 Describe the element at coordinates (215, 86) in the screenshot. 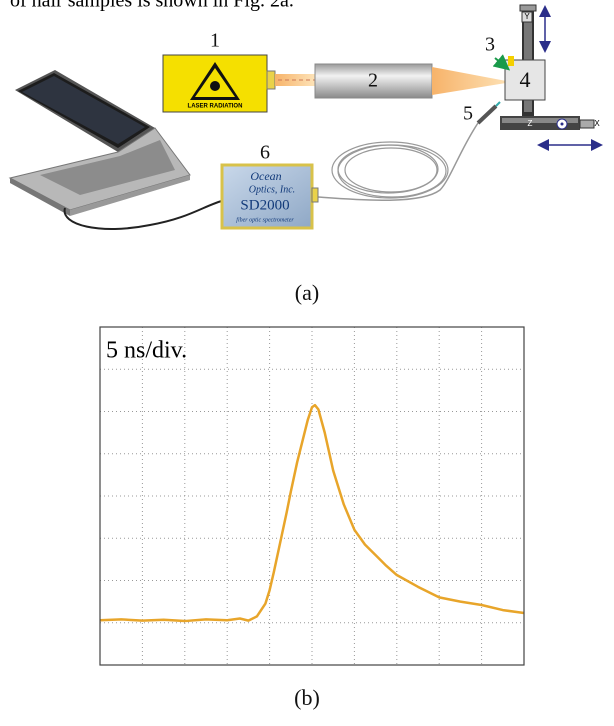

I see `laser-sign` at that location.